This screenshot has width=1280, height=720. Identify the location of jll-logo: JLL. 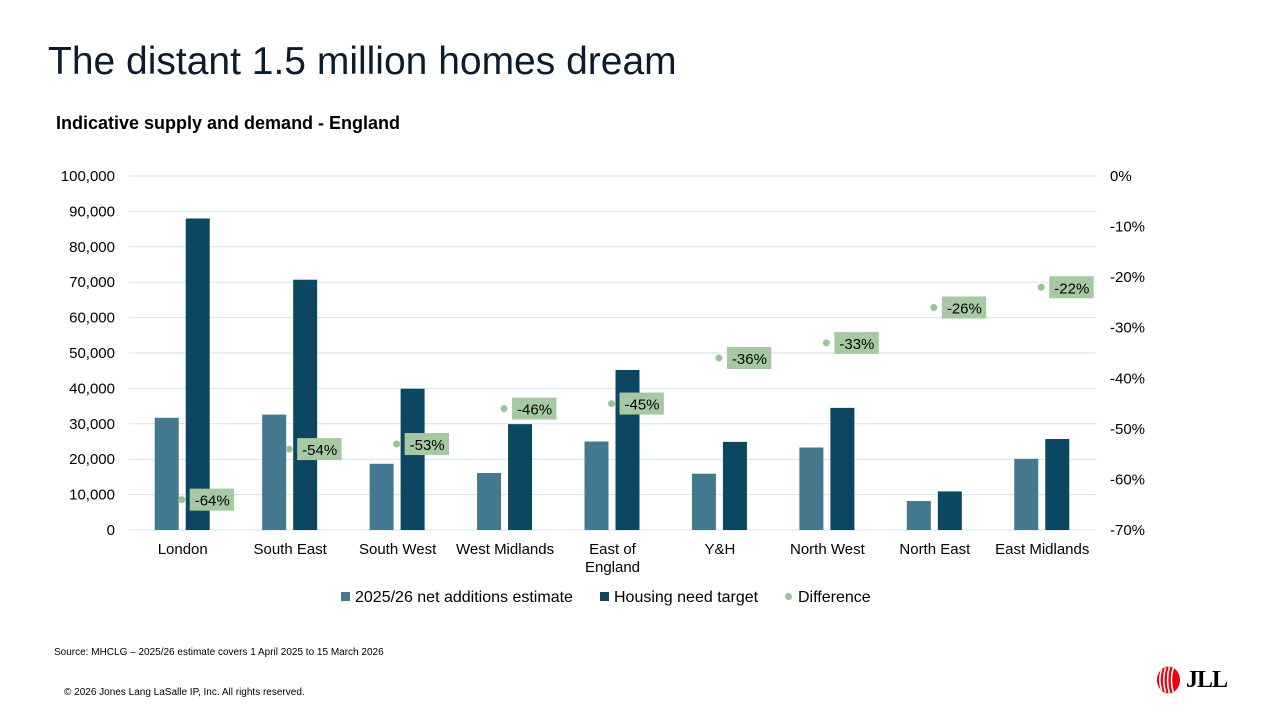
(1191, 680).